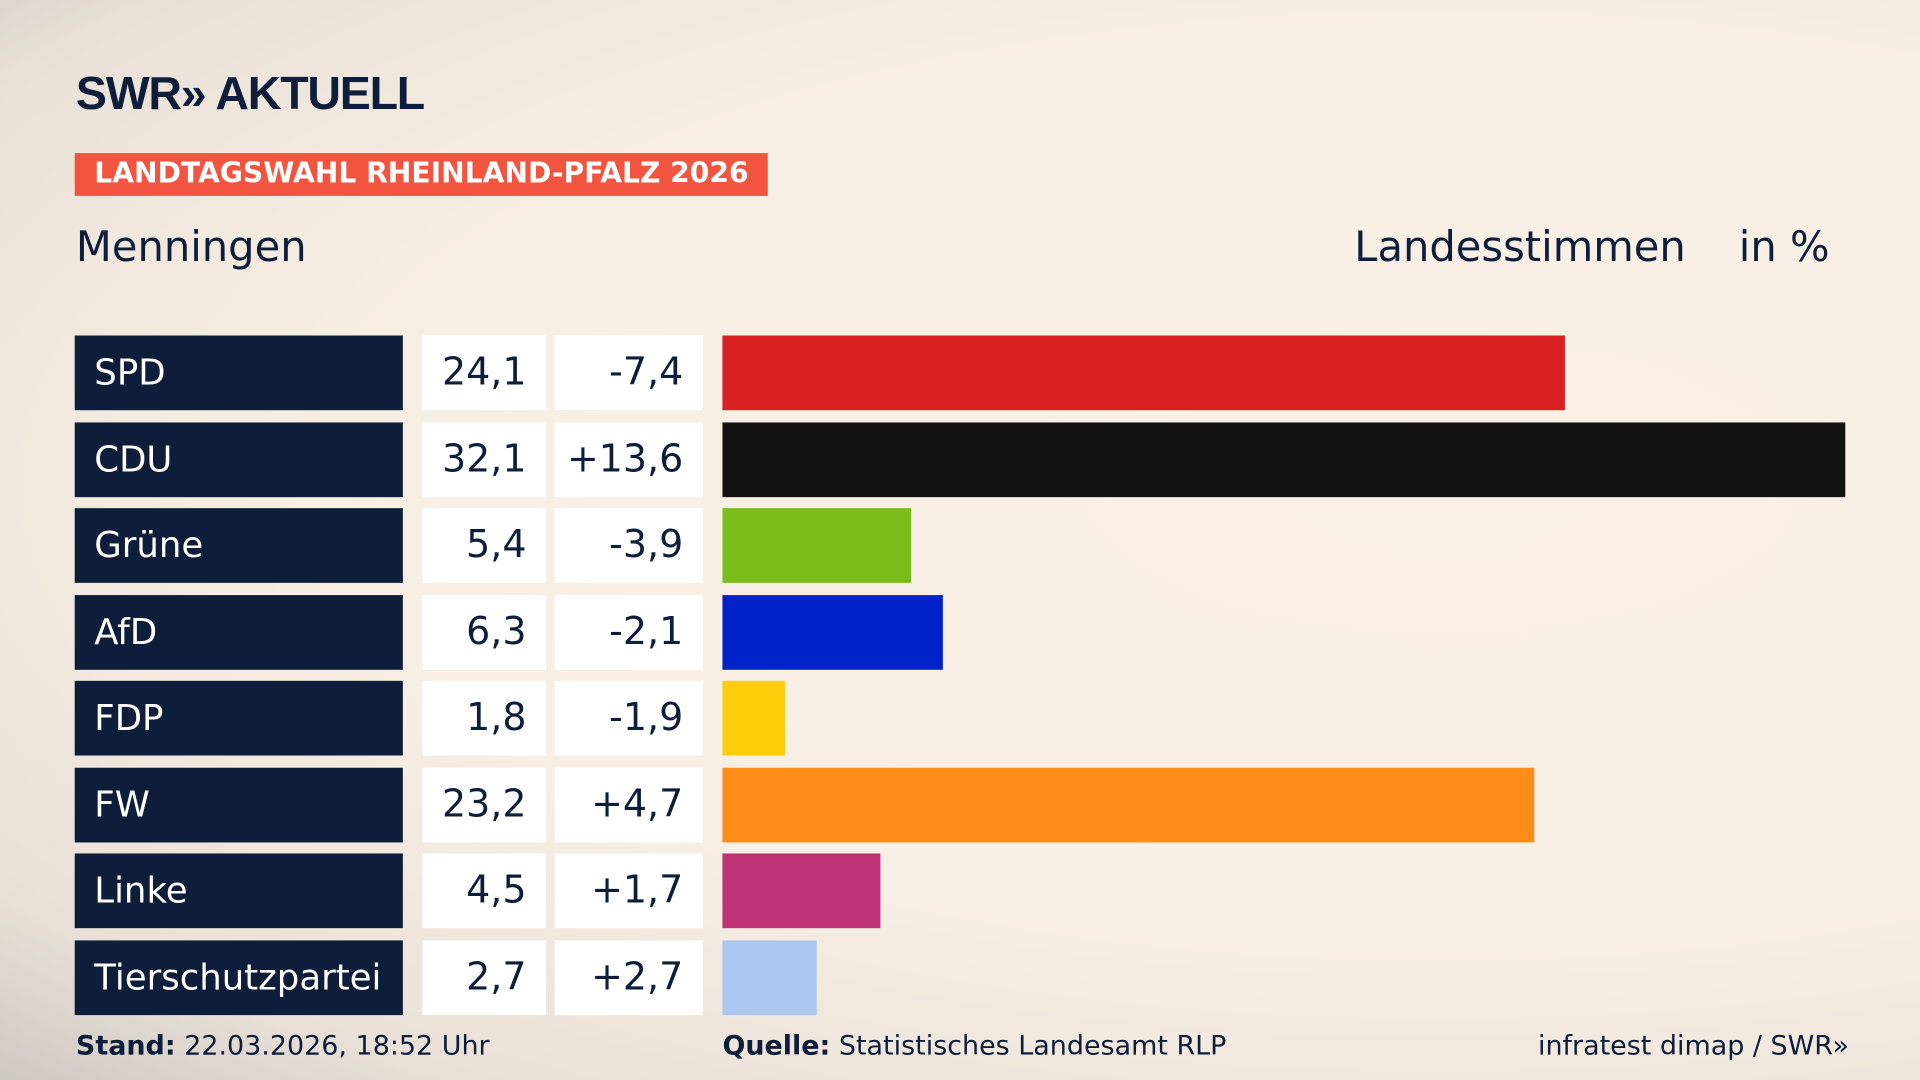 This screenshot has width=1920, height=1080. Describe the element at coordinates (628, 373) in the screenshot. I see `vote-change: -7,4` at that location.